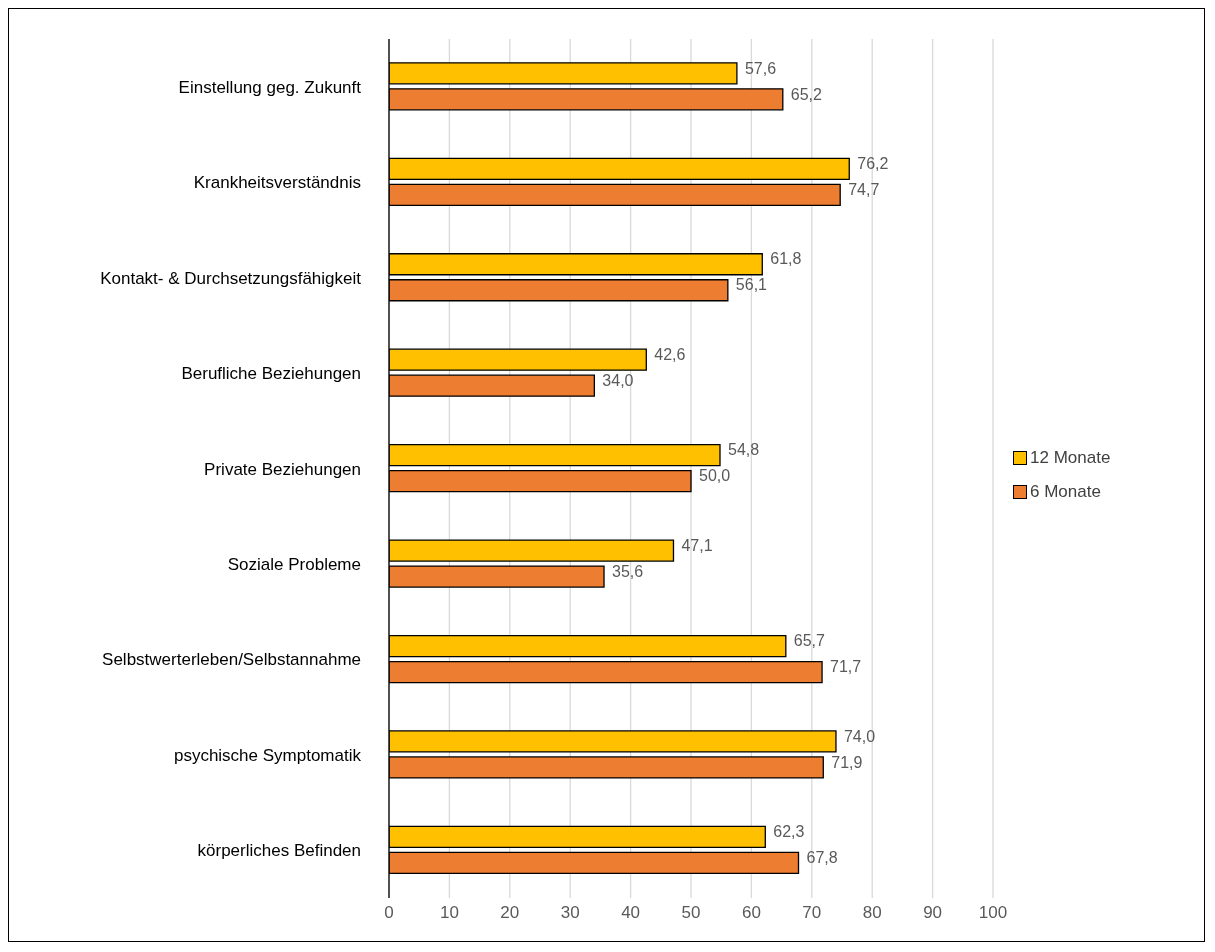  I want to click on x-tick-label: 40, so click(631, 913).